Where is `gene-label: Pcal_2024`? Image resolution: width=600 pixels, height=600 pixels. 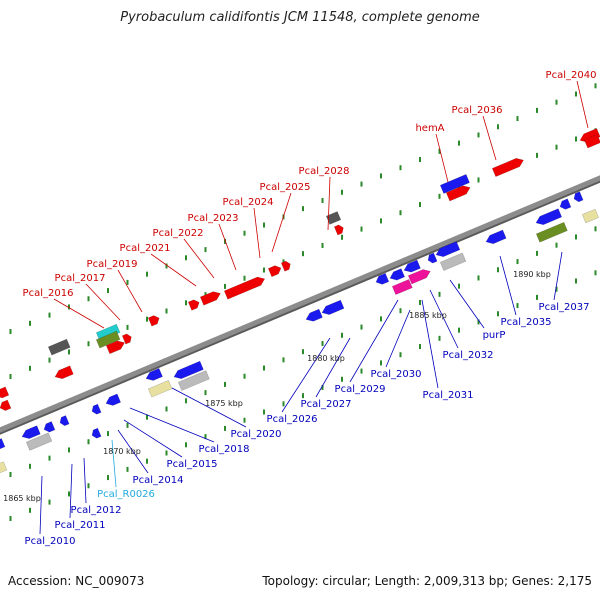
gene-label: Pcal_2024 is located at coordinates (248, 202).